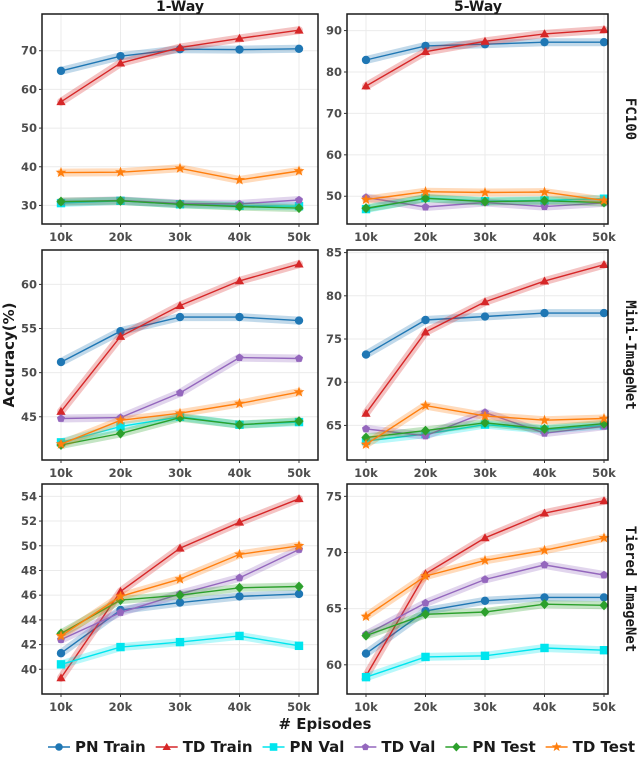  I want to click on legend-item-pn-val: PN Val, so click(303, 747).